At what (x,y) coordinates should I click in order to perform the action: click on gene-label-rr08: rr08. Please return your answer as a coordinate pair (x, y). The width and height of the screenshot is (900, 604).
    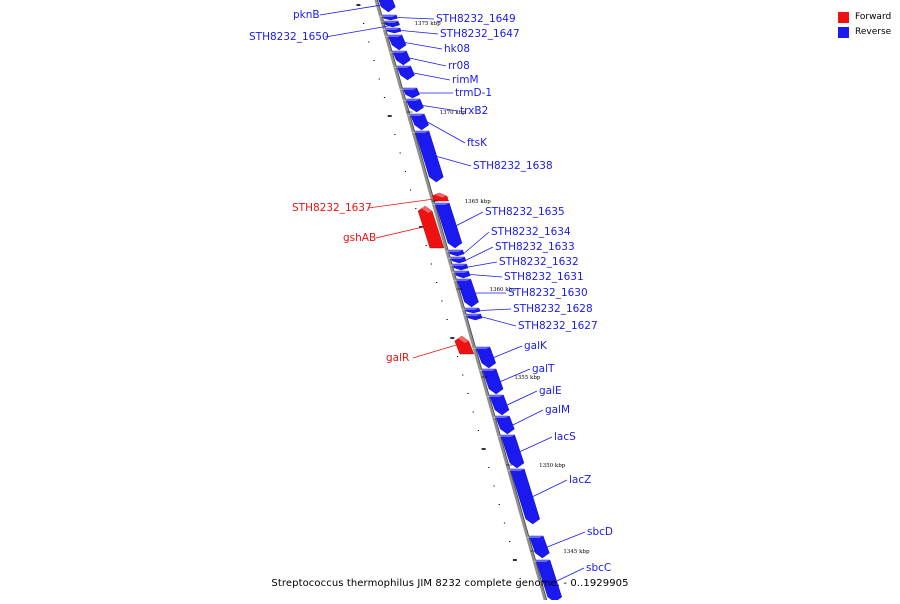
    Looking at the image, I should click on (459, 66).